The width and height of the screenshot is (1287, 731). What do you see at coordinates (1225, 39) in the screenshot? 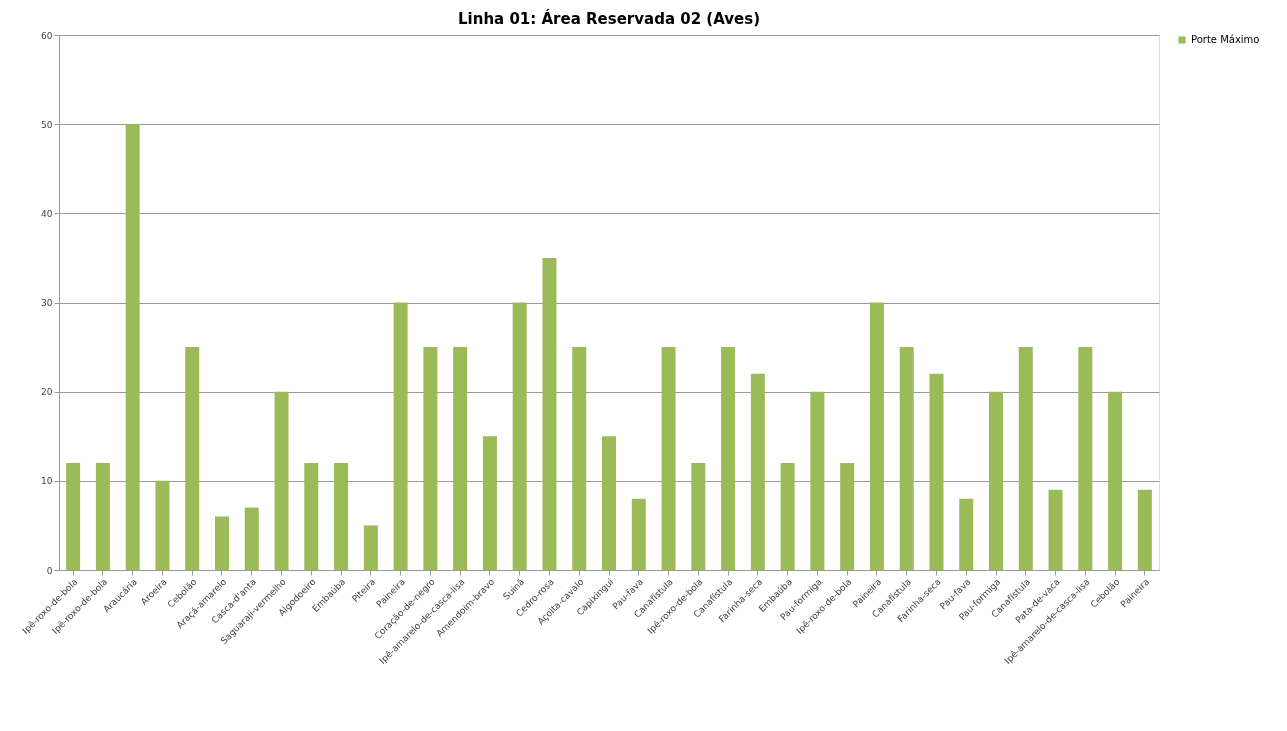
I see `legend-label: Porte Máximo` at bounding box center [1225, 39].